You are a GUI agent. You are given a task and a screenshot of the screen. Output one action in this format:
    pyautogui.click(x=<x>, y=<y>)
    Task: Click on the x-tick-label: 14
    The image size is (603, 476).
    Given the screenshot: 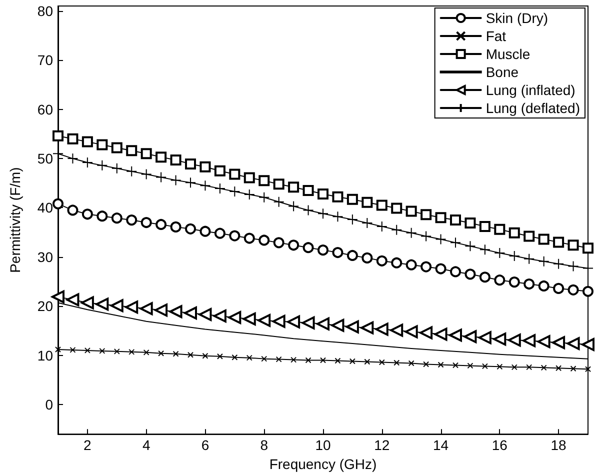 What is the action you would take?
    pyautogui.click(x=440, y=445)
    